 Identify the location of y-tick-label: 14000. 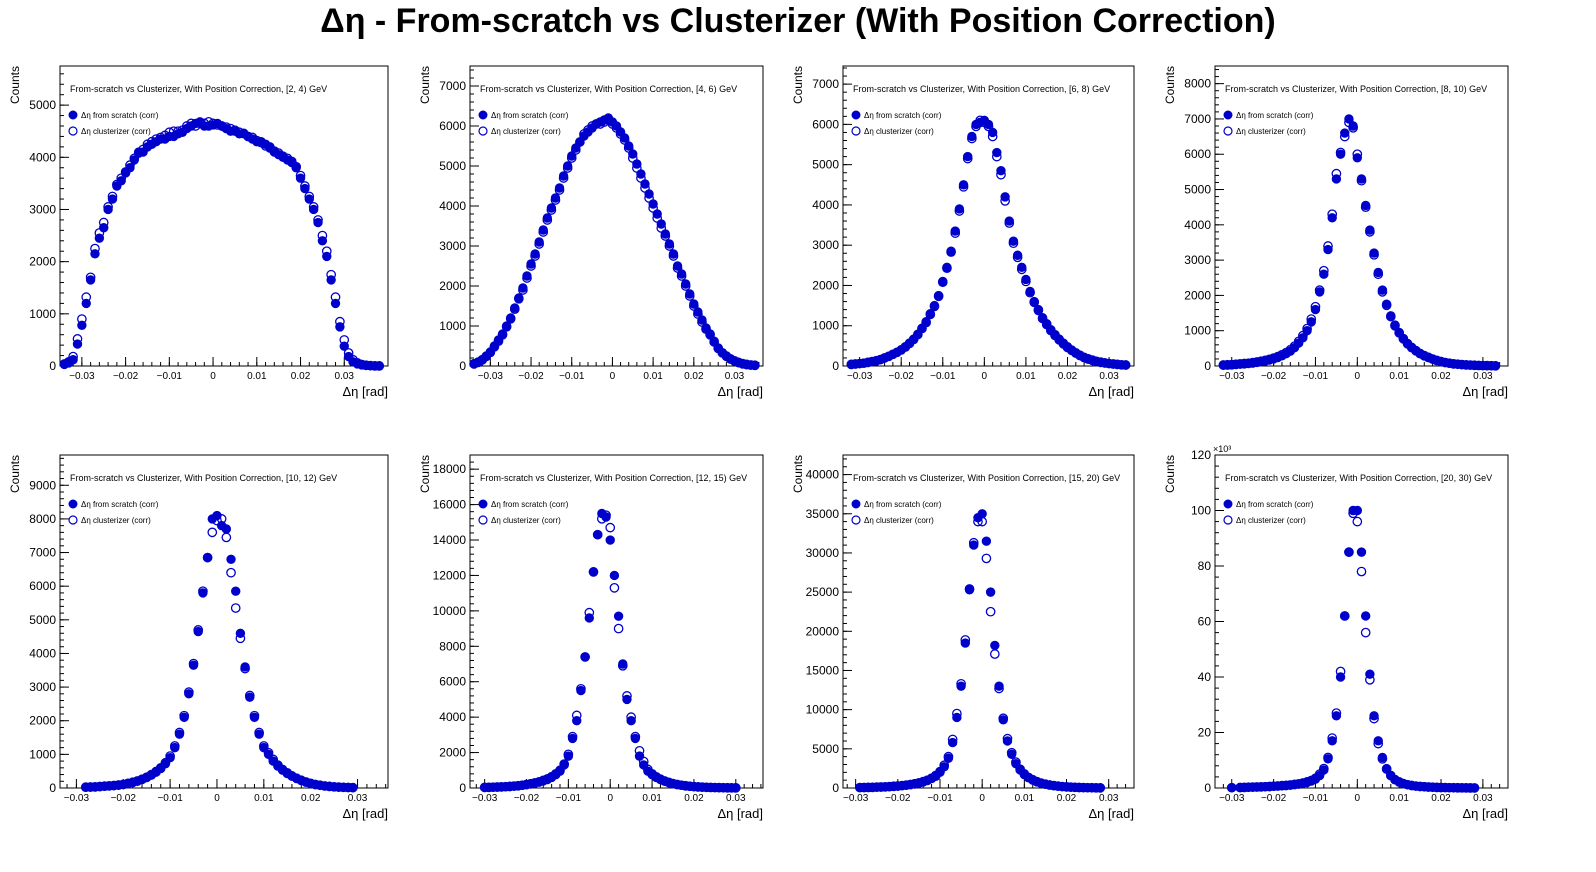
(450, 540).